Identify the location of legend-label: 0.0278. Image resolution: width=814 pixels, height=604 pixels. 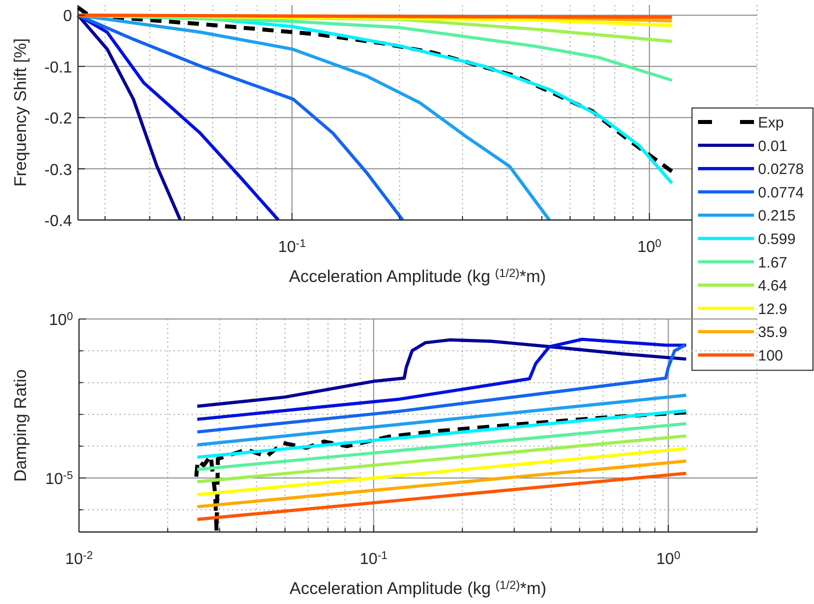
(781, 169).